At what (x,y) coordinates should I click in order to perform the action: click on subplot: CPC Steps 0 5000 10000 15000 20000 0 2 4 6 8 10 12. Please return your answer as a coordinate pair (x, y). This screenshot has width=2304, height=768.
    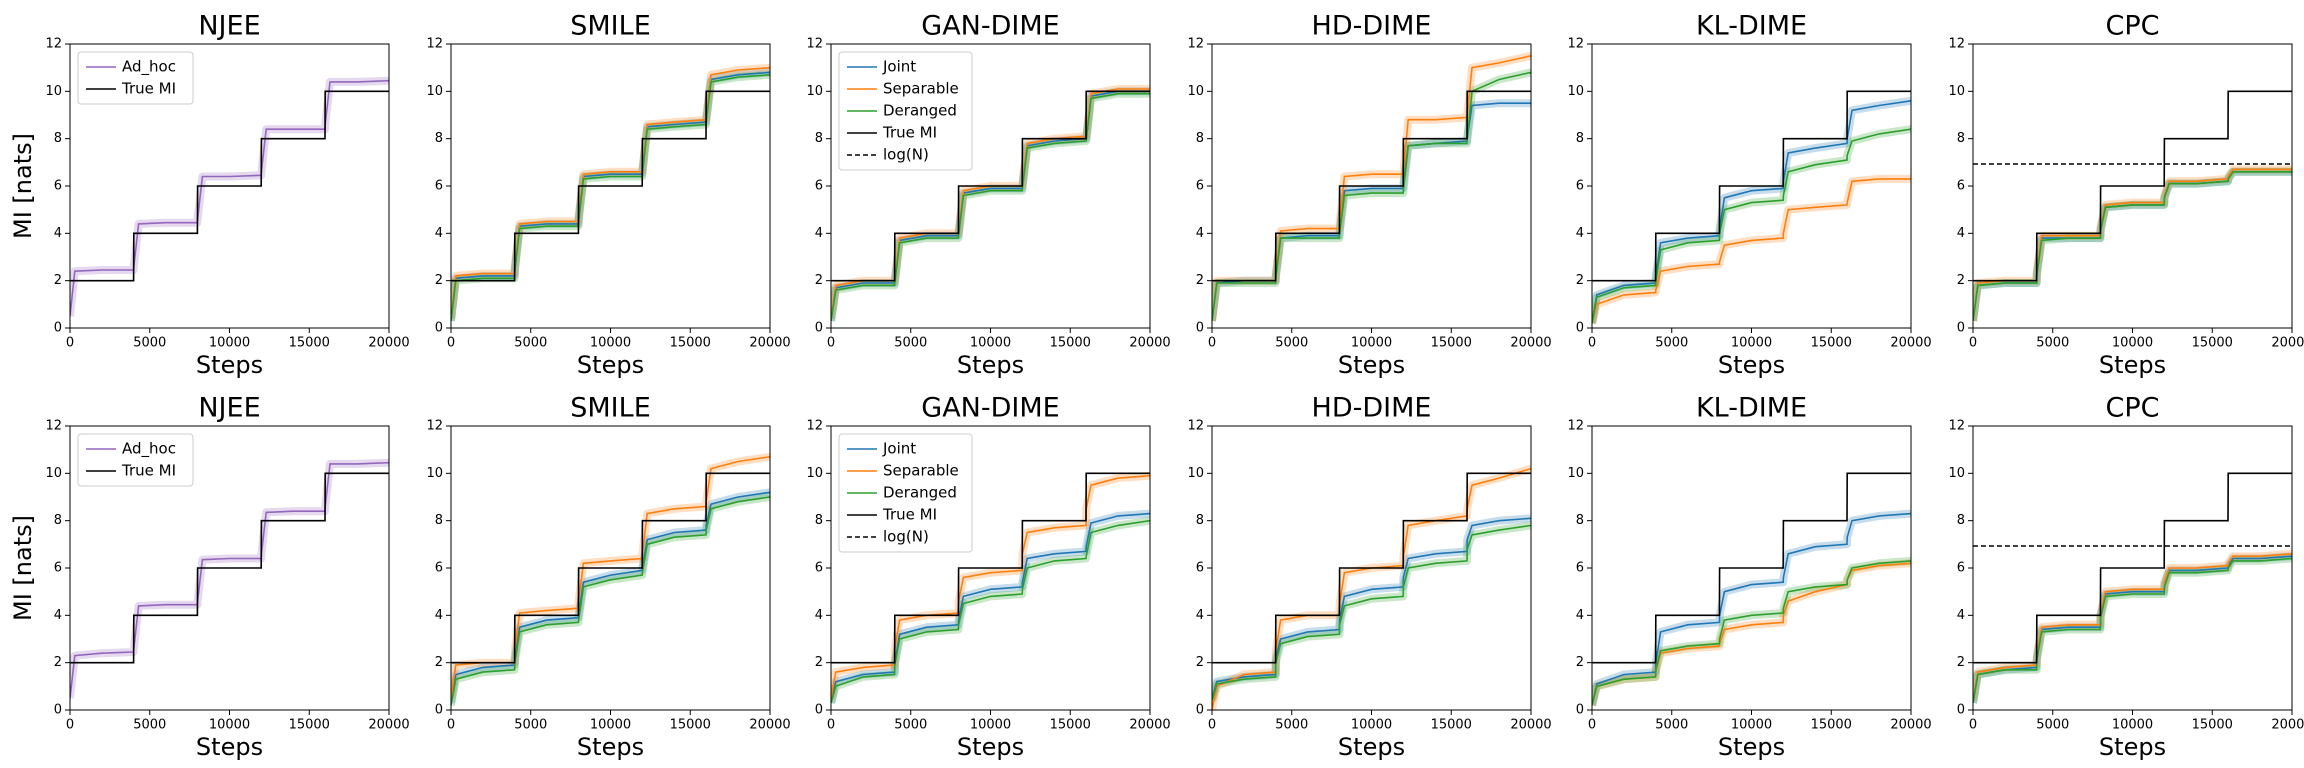
    Looking at the image, I should click on (2126, 577).